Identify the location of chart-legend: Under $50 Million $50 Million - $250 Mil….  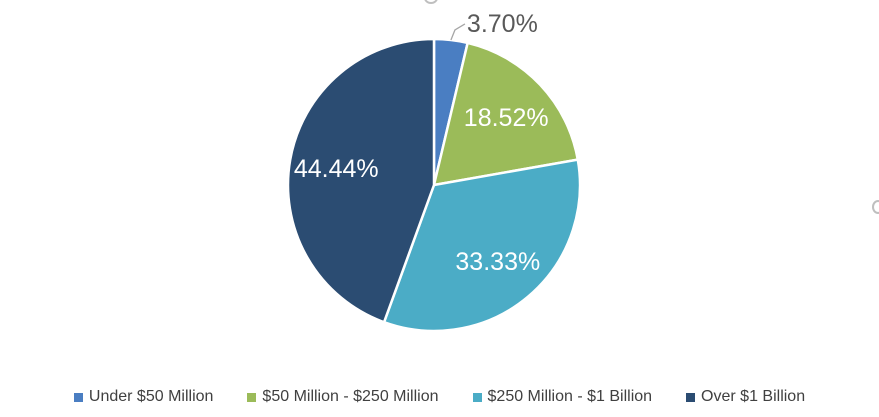
(439, 397).